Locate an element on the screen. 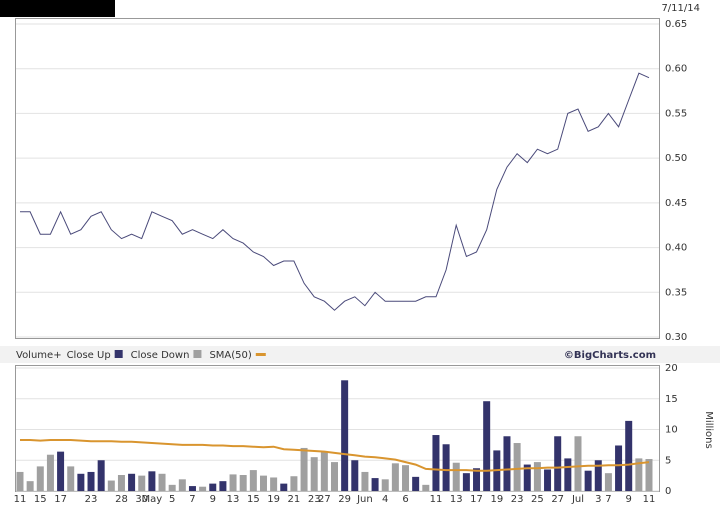 The image size is (720, 510). y-tick-label: 15 is located at coordinates (671, 399).